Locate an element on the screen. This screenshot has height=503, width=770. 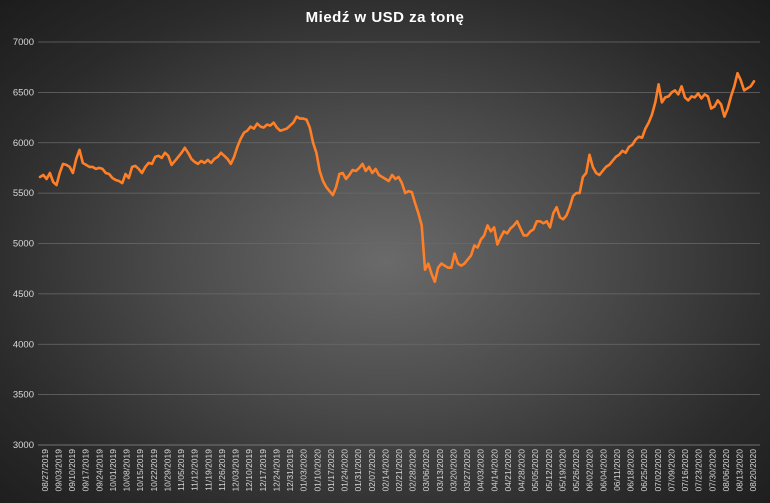
x-tick-label: 08/20/2020 is located at coordinates (753, 470).